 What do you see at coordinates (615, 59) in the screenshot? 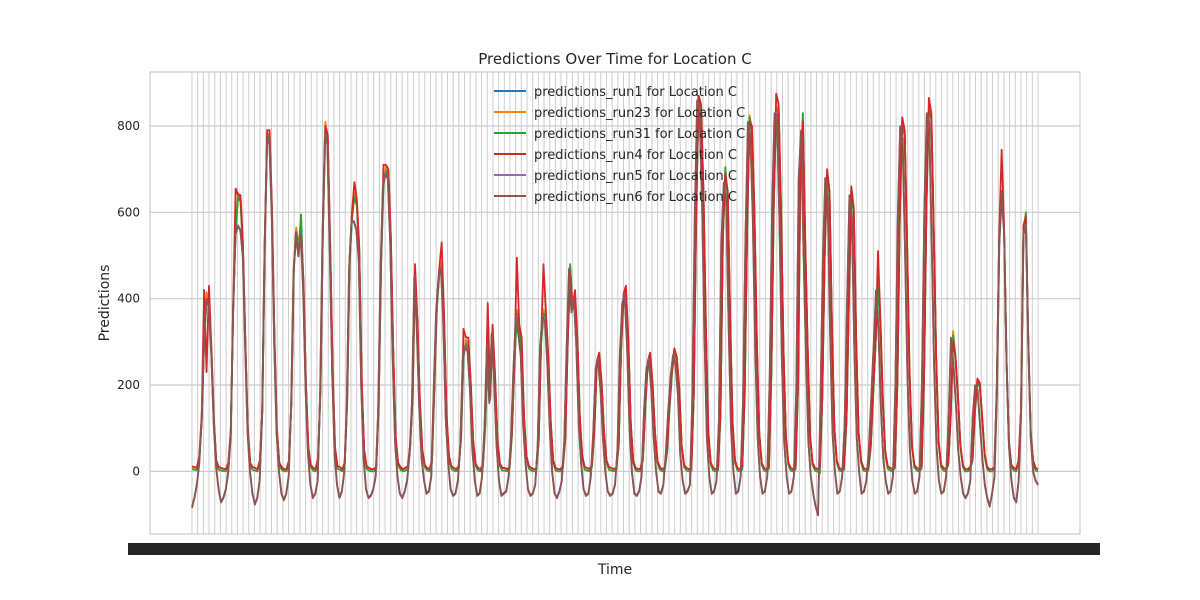
I see `chart-title: Predictions Over Time for Location C` at bounding box center [615, 59].